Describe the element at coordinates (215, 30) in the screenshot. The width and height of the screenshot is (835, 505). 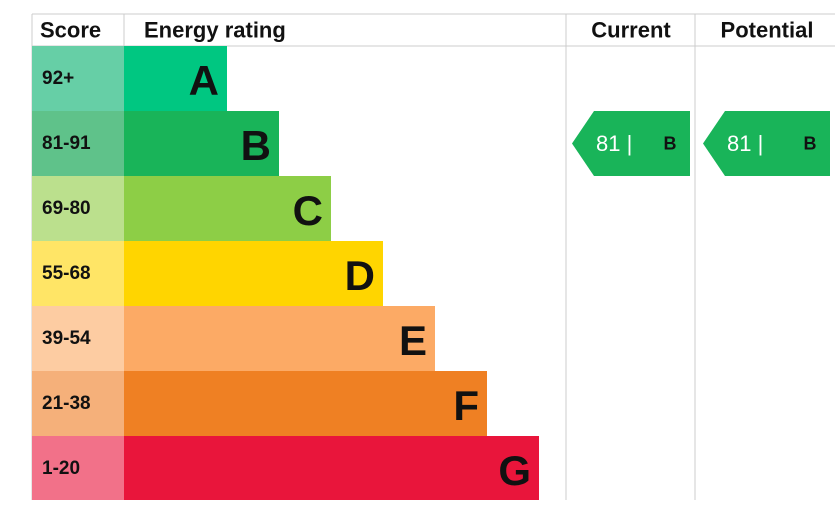
I see `header-rating: Energy rating` at that location.